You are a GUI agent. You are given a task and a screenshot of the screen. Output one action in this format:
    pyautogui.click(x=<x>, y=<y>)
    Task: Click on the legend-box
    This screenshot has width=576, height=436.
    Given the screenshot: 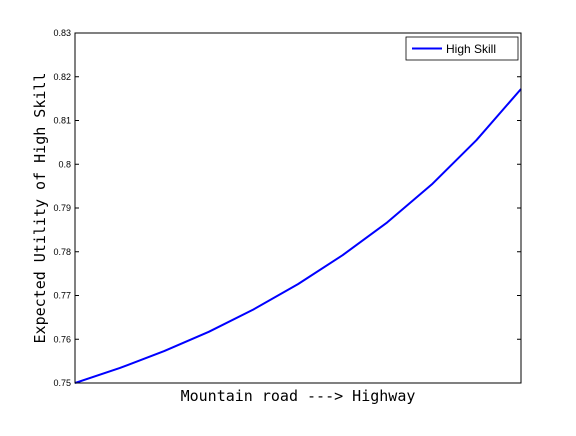 What is the action you would take?
    pyautogui.click(x=462, y=48)
    